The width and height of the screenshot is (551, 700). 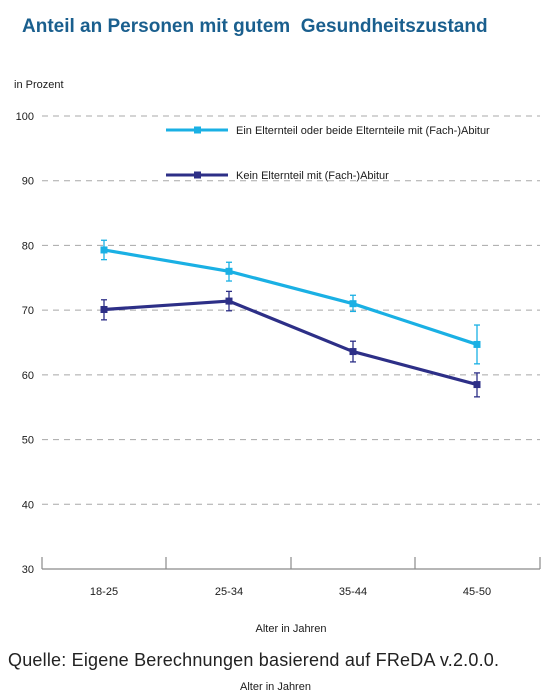 I want to click on y-tick-label: 40, so click(x=28, y=505).